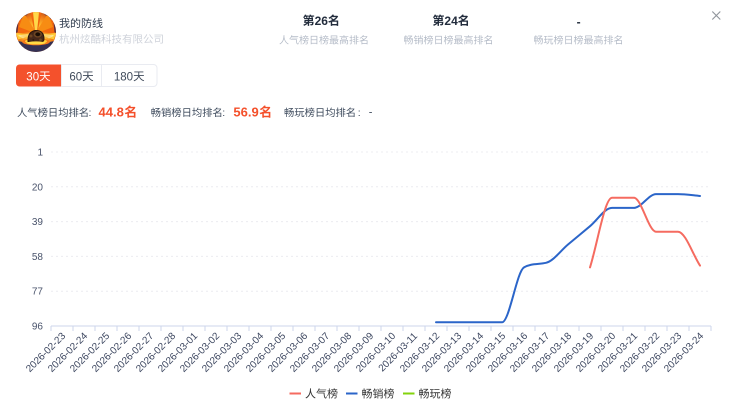  What do you see at coordinates (451, 21) in the screenshot?
I see `svg-text: 24` at bounding box center [451, 21].